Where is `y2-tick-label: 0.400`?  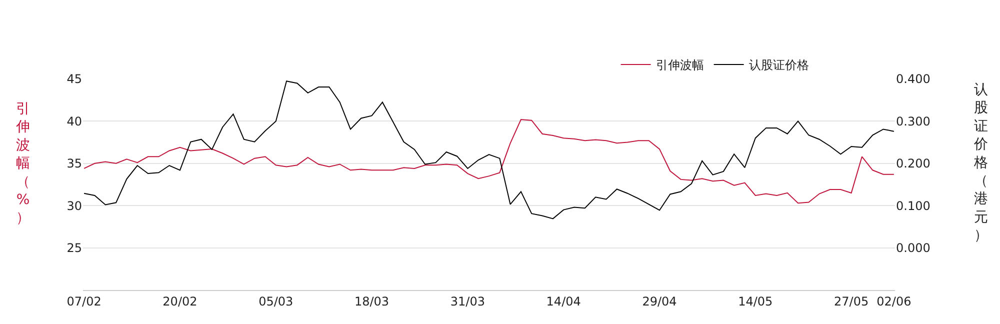
y2-tick-label: 0.400 is located at coordinates (913, 79).